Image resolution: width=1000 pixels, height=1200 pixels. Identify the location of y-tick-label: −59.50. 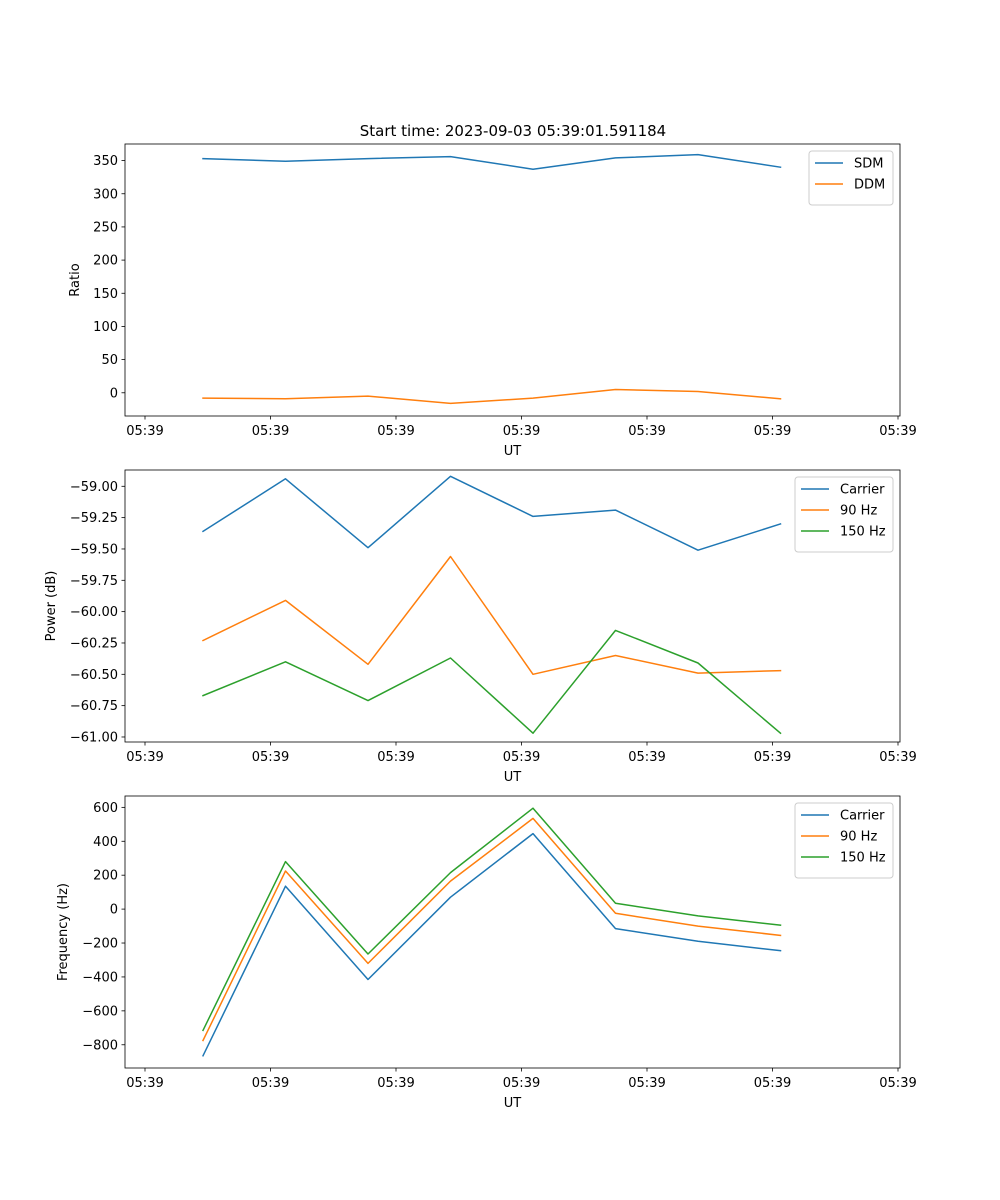
(94, 549).